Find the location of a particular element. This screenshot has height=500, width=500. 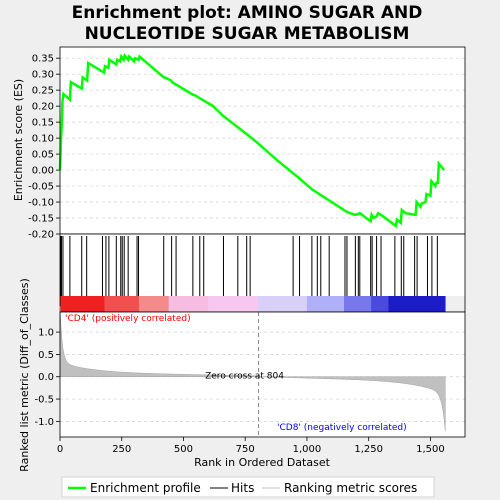

positive-correlation-label: 'CD4' (positively correlated) is located at coordinates (128, 319).